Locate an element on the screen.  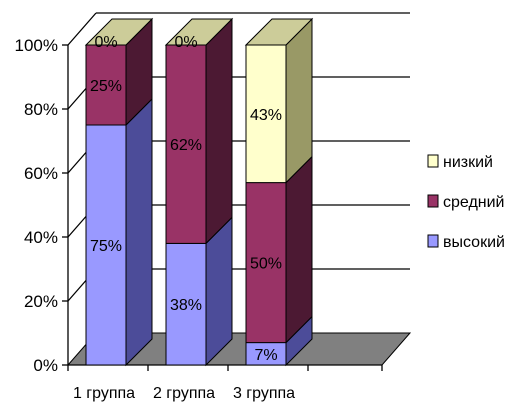
category-label: 1 группа is located at coordinates (104, 393).